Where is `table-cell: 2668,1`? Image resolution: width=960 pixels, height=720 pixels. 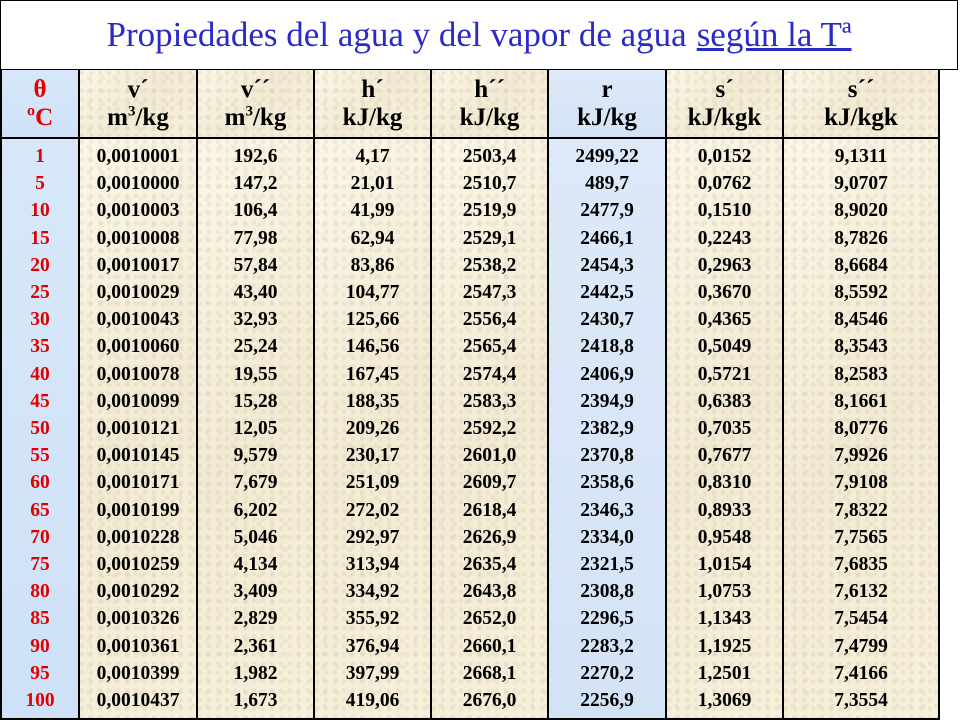
table-cell: 2668,1 is located at coordinates (489, 673).